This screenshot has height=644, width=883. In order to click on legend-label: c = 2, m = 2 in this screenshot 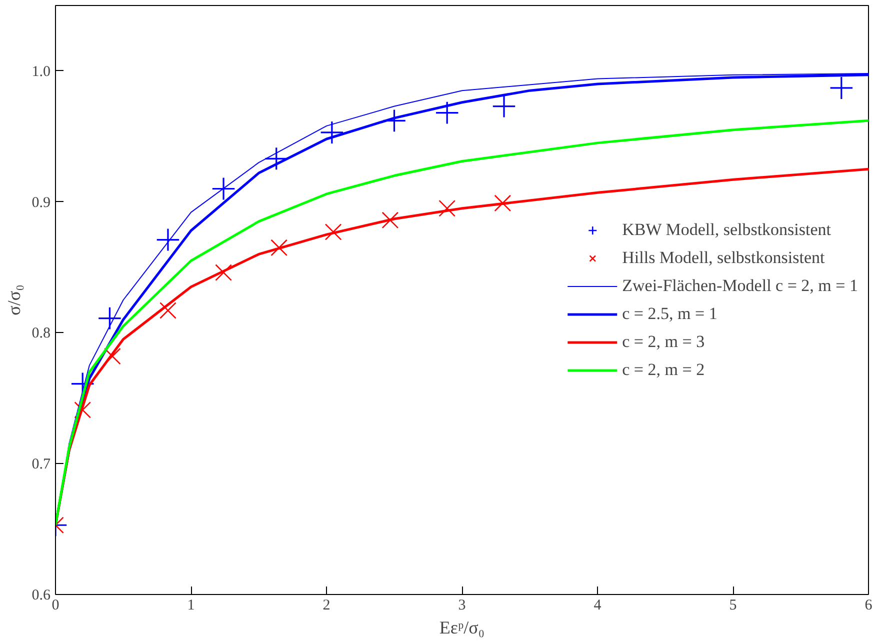, I will do `click(663, 370)`.